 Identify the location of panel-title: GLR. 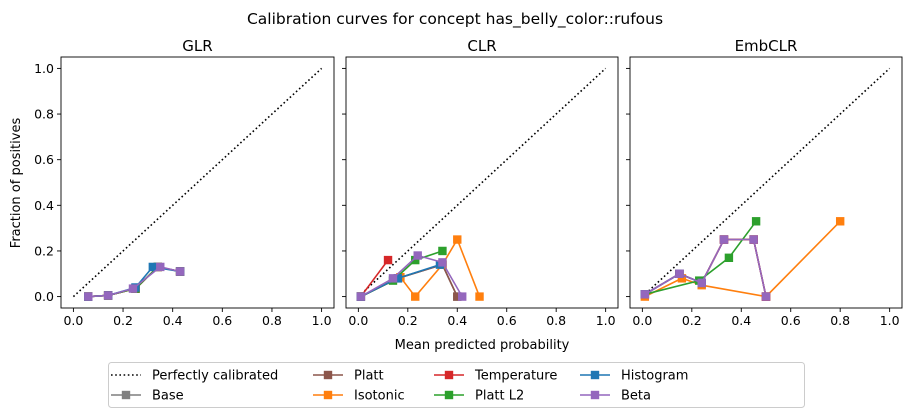
(197, 46).